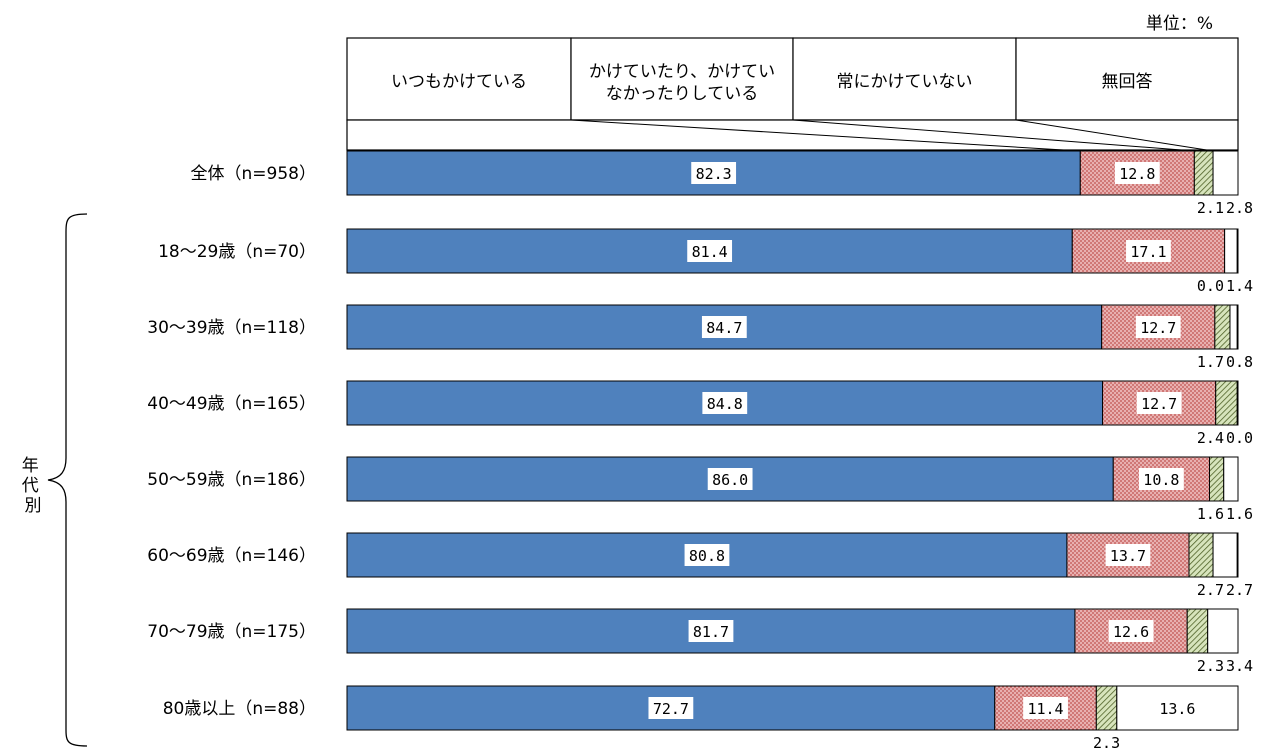  I want to click on data-label-s3: 2.7, so click(1210, 590).